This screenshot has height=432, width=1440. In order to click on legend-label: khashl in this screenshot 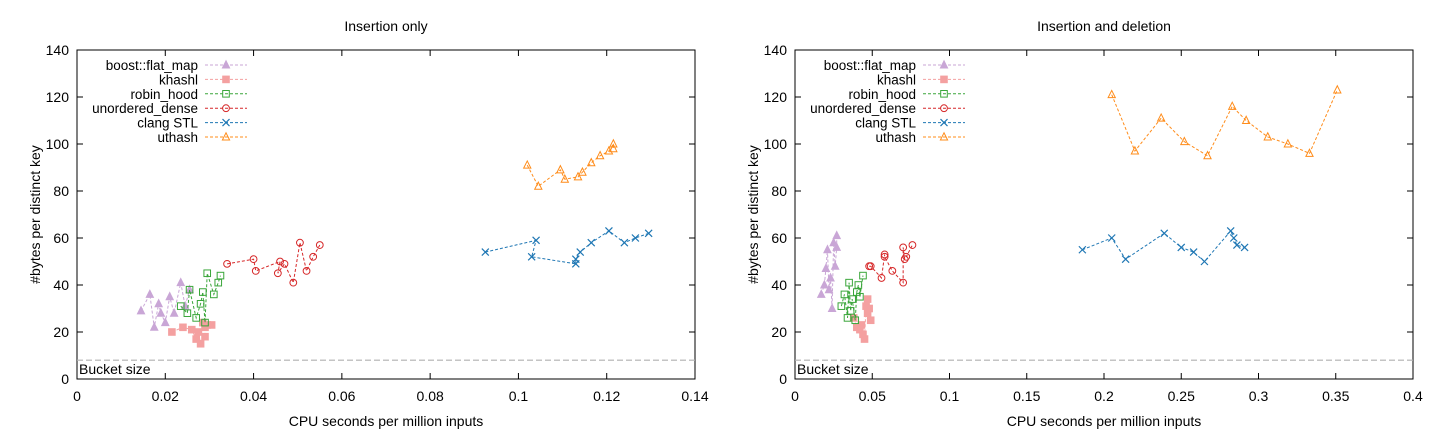, I will do `click(178, 79)`.